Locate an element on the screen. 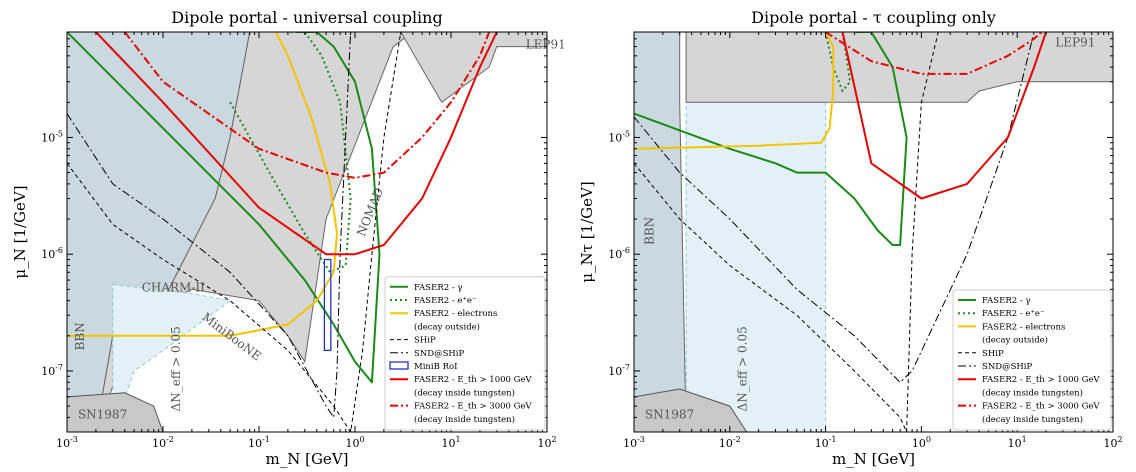 The height and width of the screenshot is (472, 1136). y-axis-label: μ_Nτ [1/GeV] is located at coordinates (587, 231).